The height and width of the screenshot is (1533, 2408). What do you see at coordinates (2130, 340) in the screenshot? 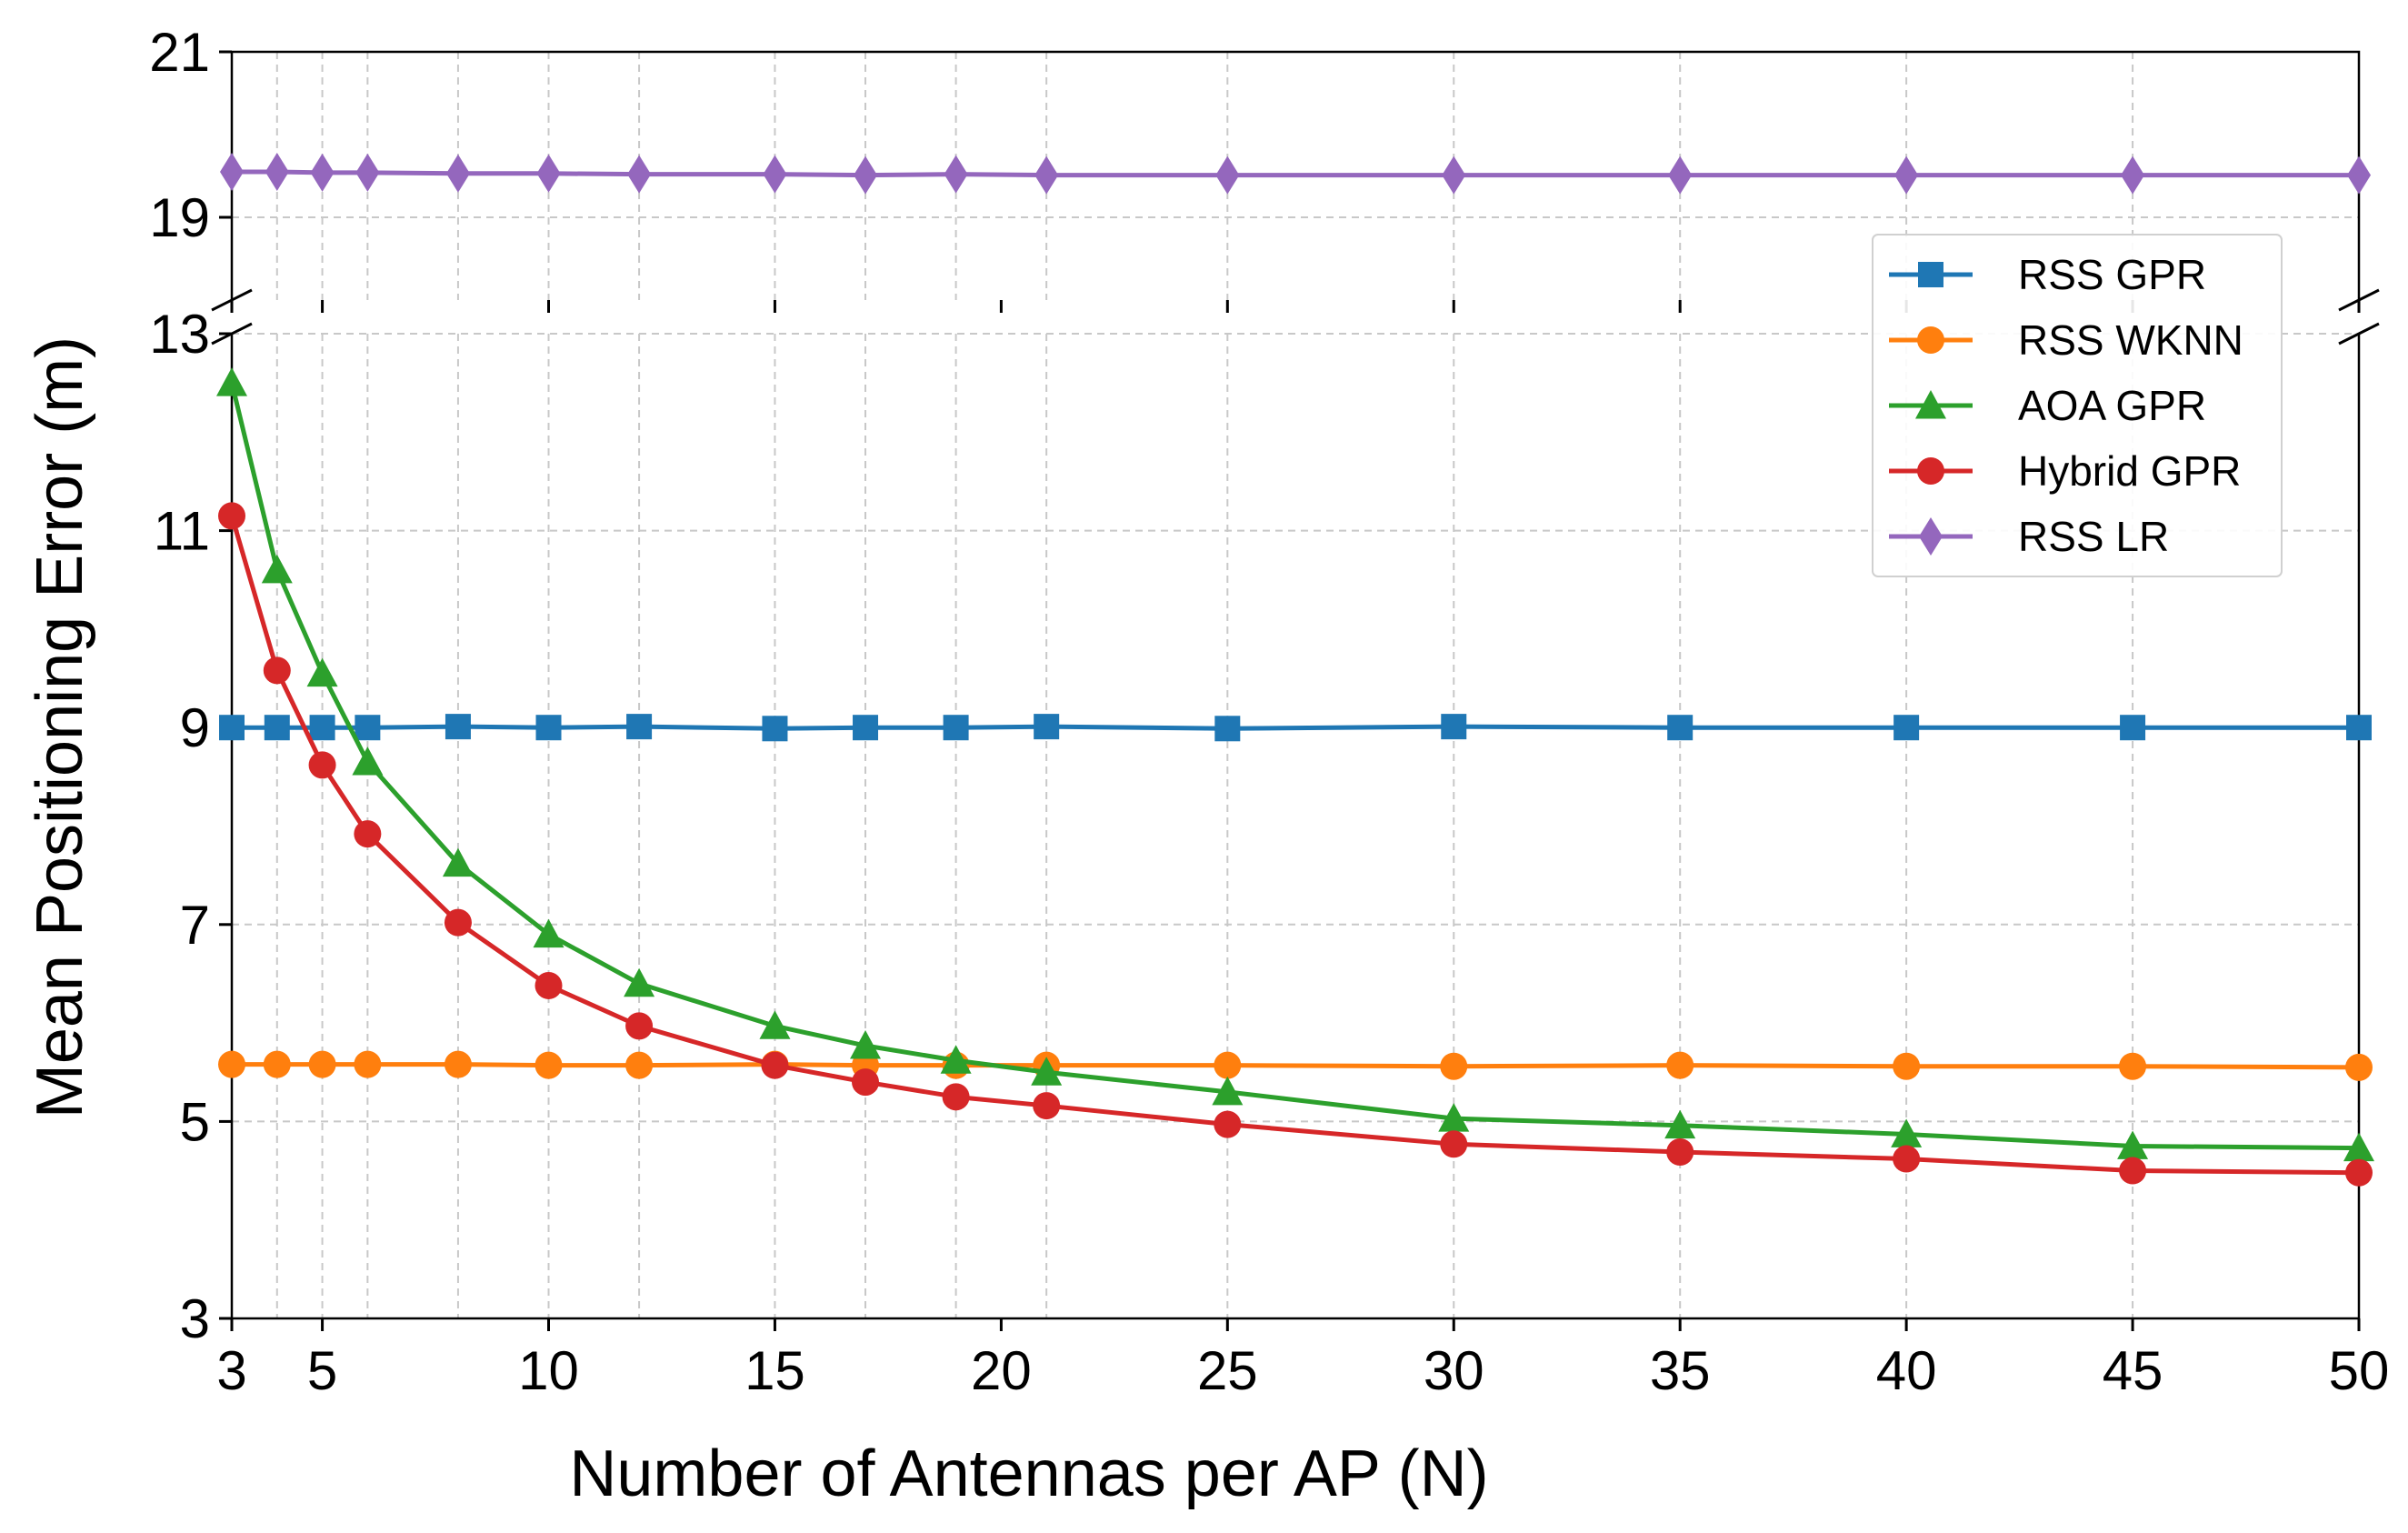
I see `legend-label: RSS WKNN` at bounding box center [2130, 340].